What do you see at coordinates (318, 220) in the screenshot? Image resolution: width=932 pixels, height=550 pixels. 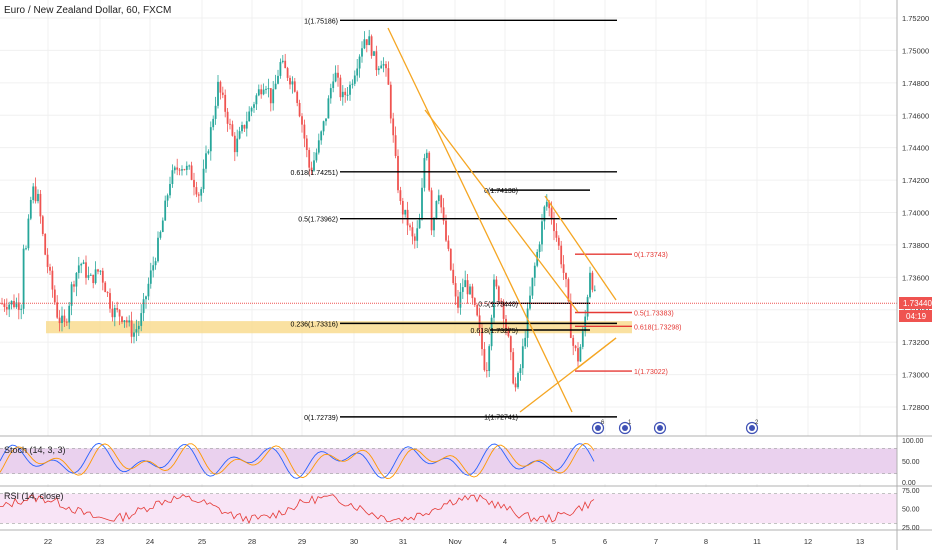 I see `fib-label: 0.5(1.73962)` at bounding box center [318, 220].